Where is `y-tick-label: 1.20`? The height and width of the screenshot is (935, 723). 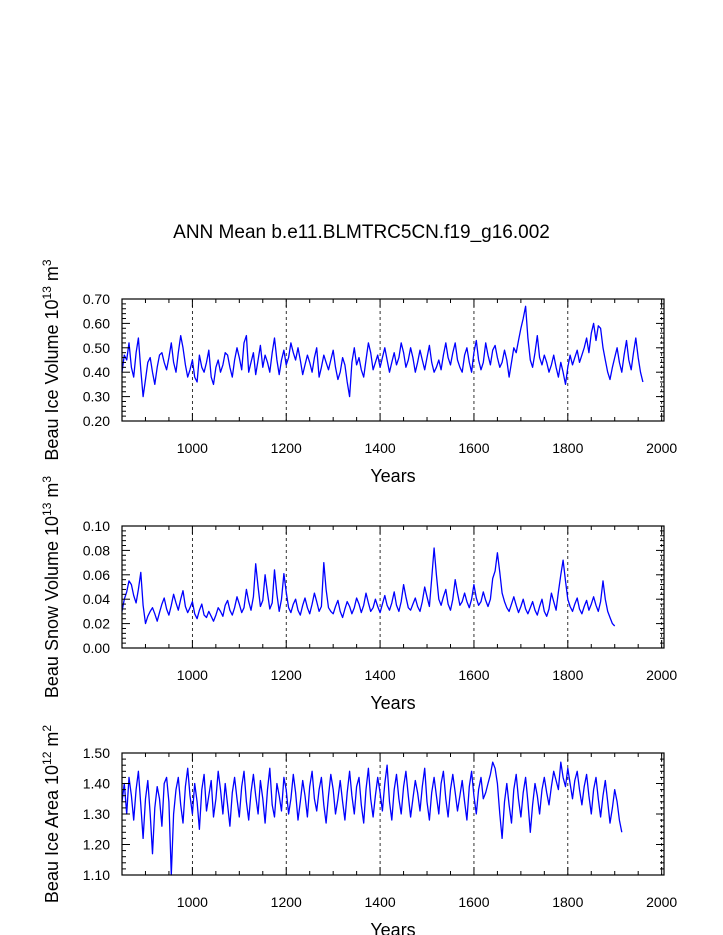 y-tick-label: 1.20 is located at coordinates (96, 845).